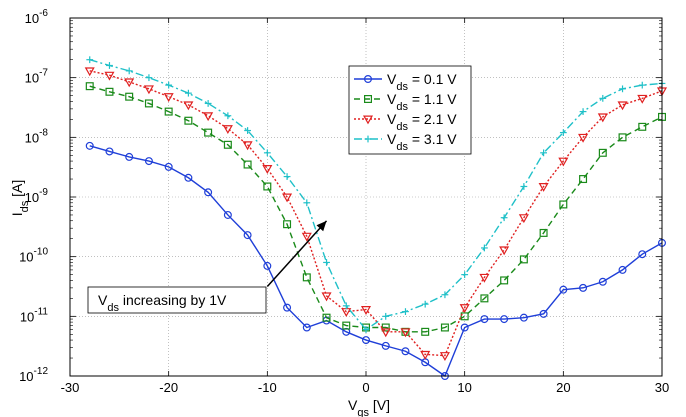 This screenshot has width=686, height=417. Describe the element at coordinates (563, 387) in the screenshot. I see `x-tick-label: 20` at that location.